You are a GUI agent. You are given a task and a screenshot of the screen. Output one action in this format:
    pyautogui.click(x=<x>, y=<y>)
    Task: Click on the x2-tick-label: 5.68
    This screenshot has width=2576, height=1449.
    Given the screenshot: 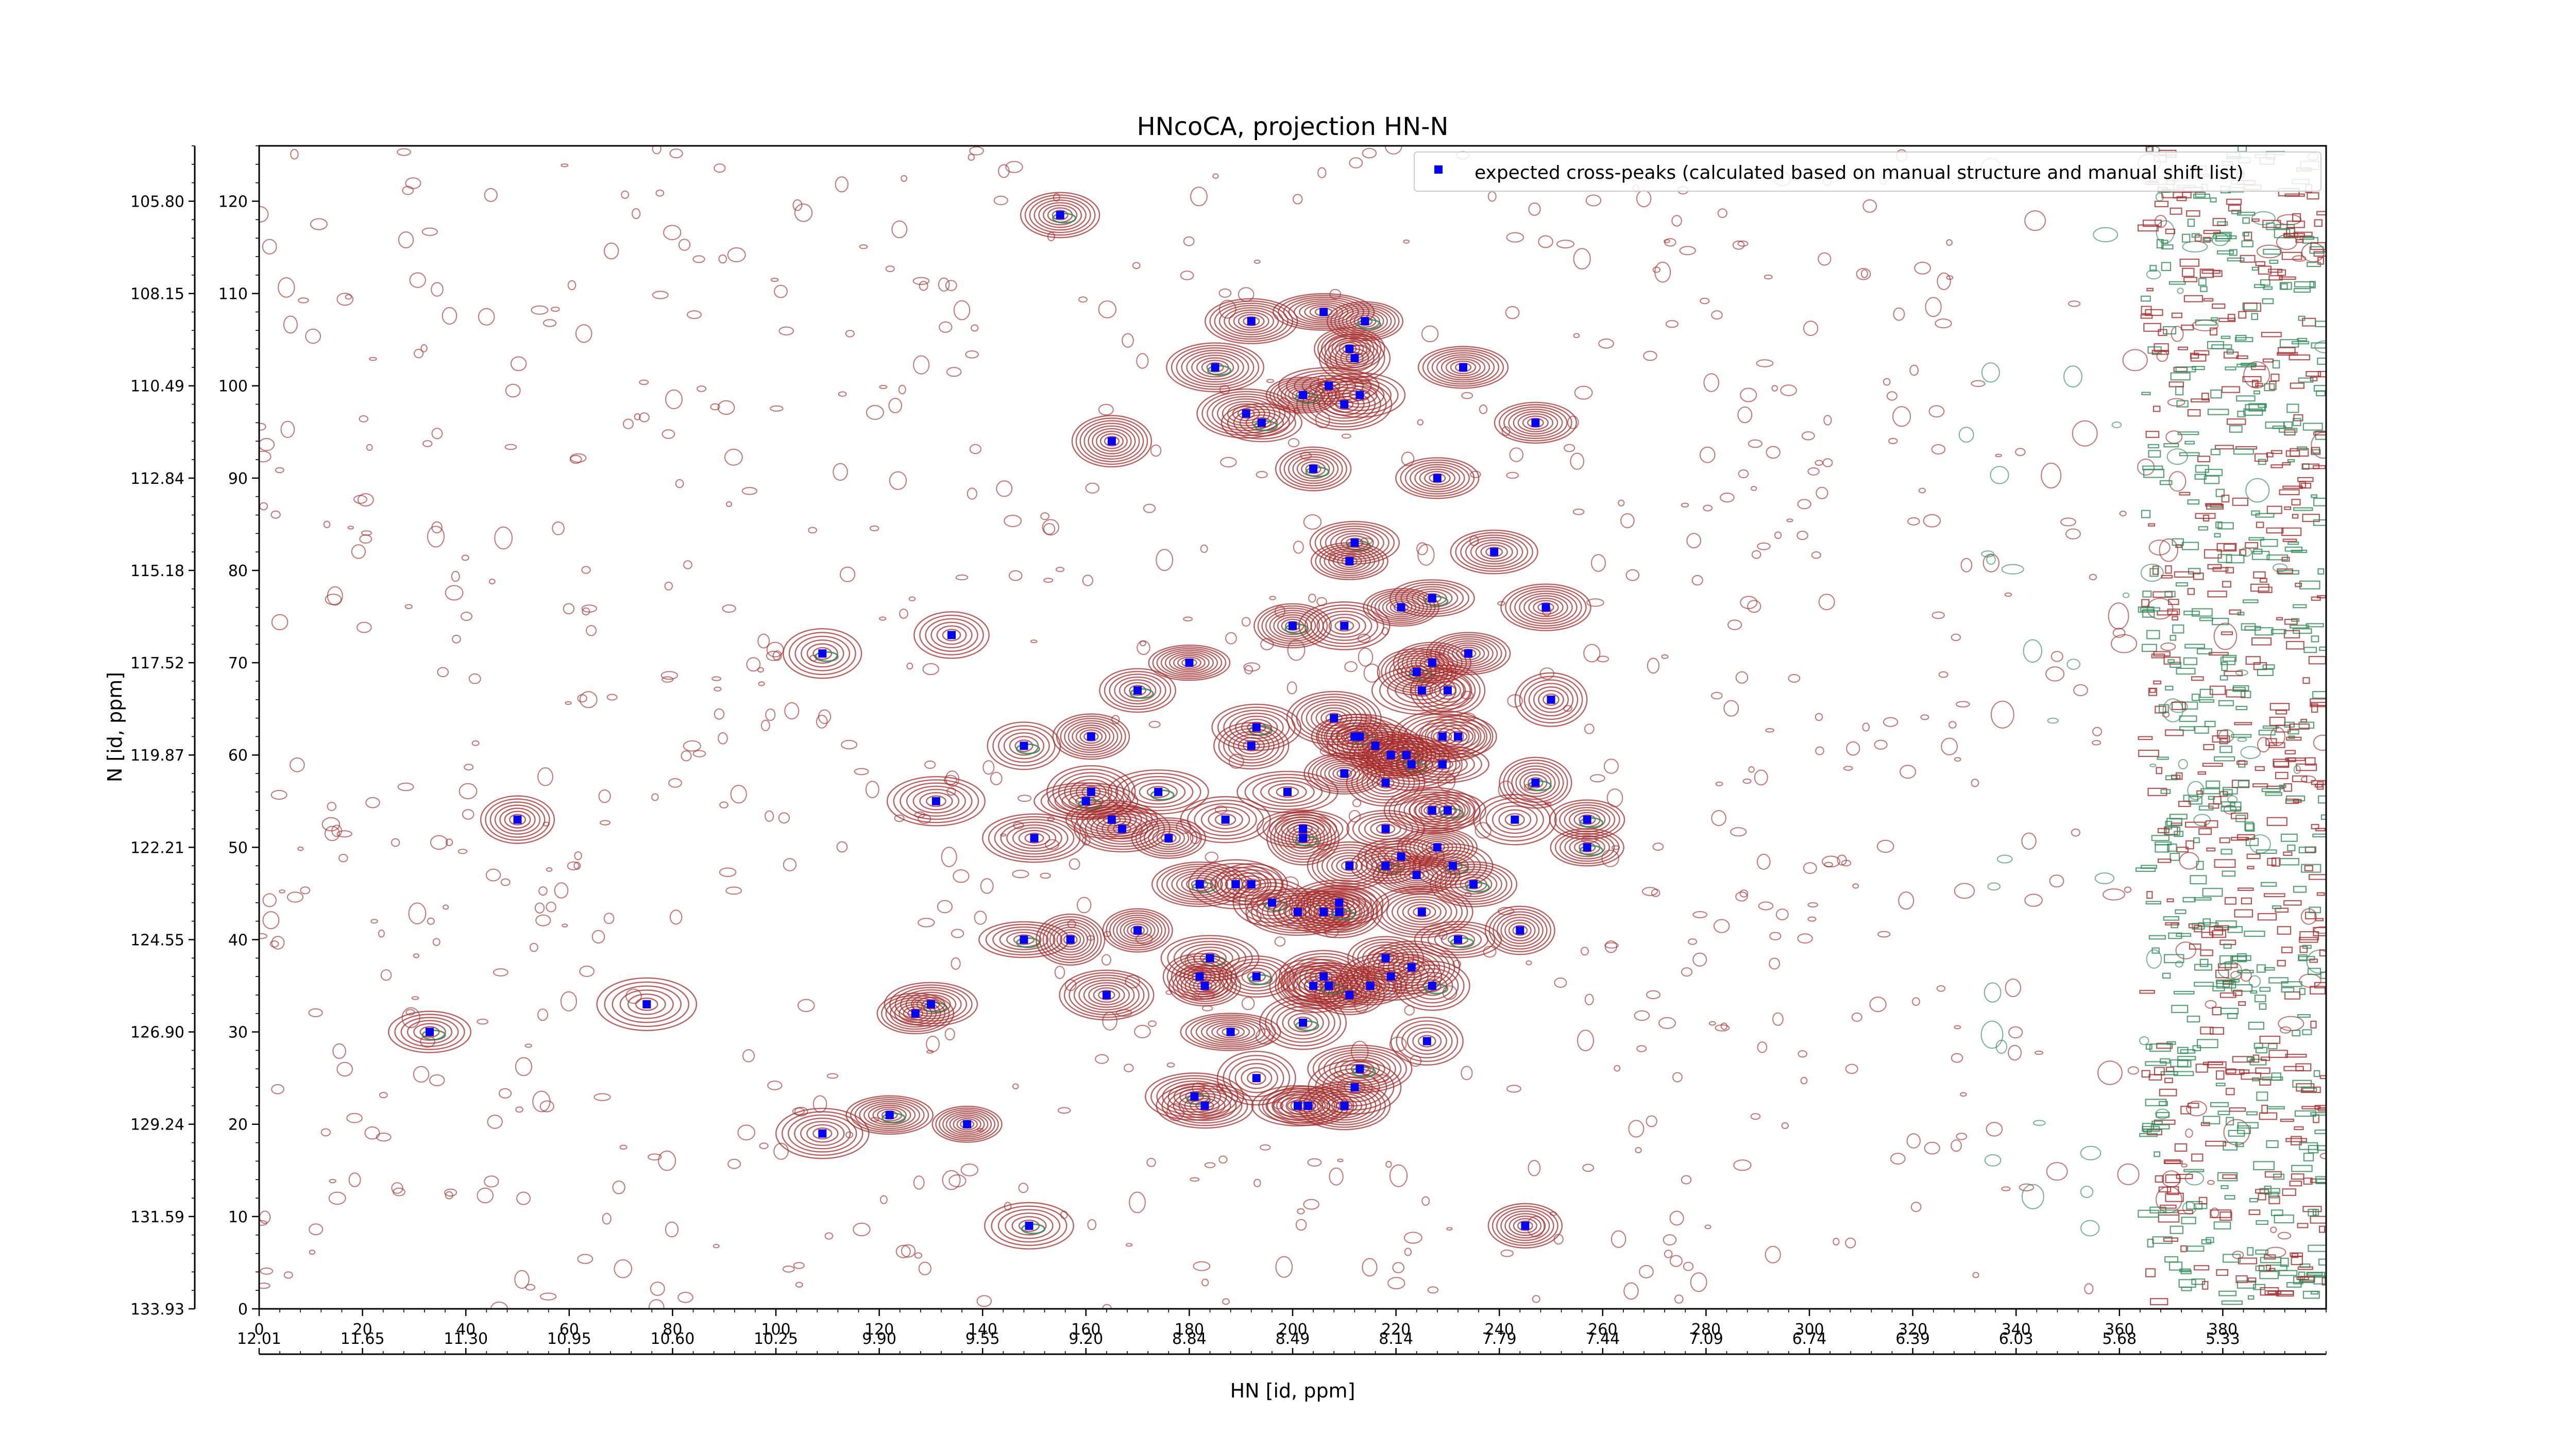 What is the action you would take?
    pyautogui.click(x=2119, y=1339)
    